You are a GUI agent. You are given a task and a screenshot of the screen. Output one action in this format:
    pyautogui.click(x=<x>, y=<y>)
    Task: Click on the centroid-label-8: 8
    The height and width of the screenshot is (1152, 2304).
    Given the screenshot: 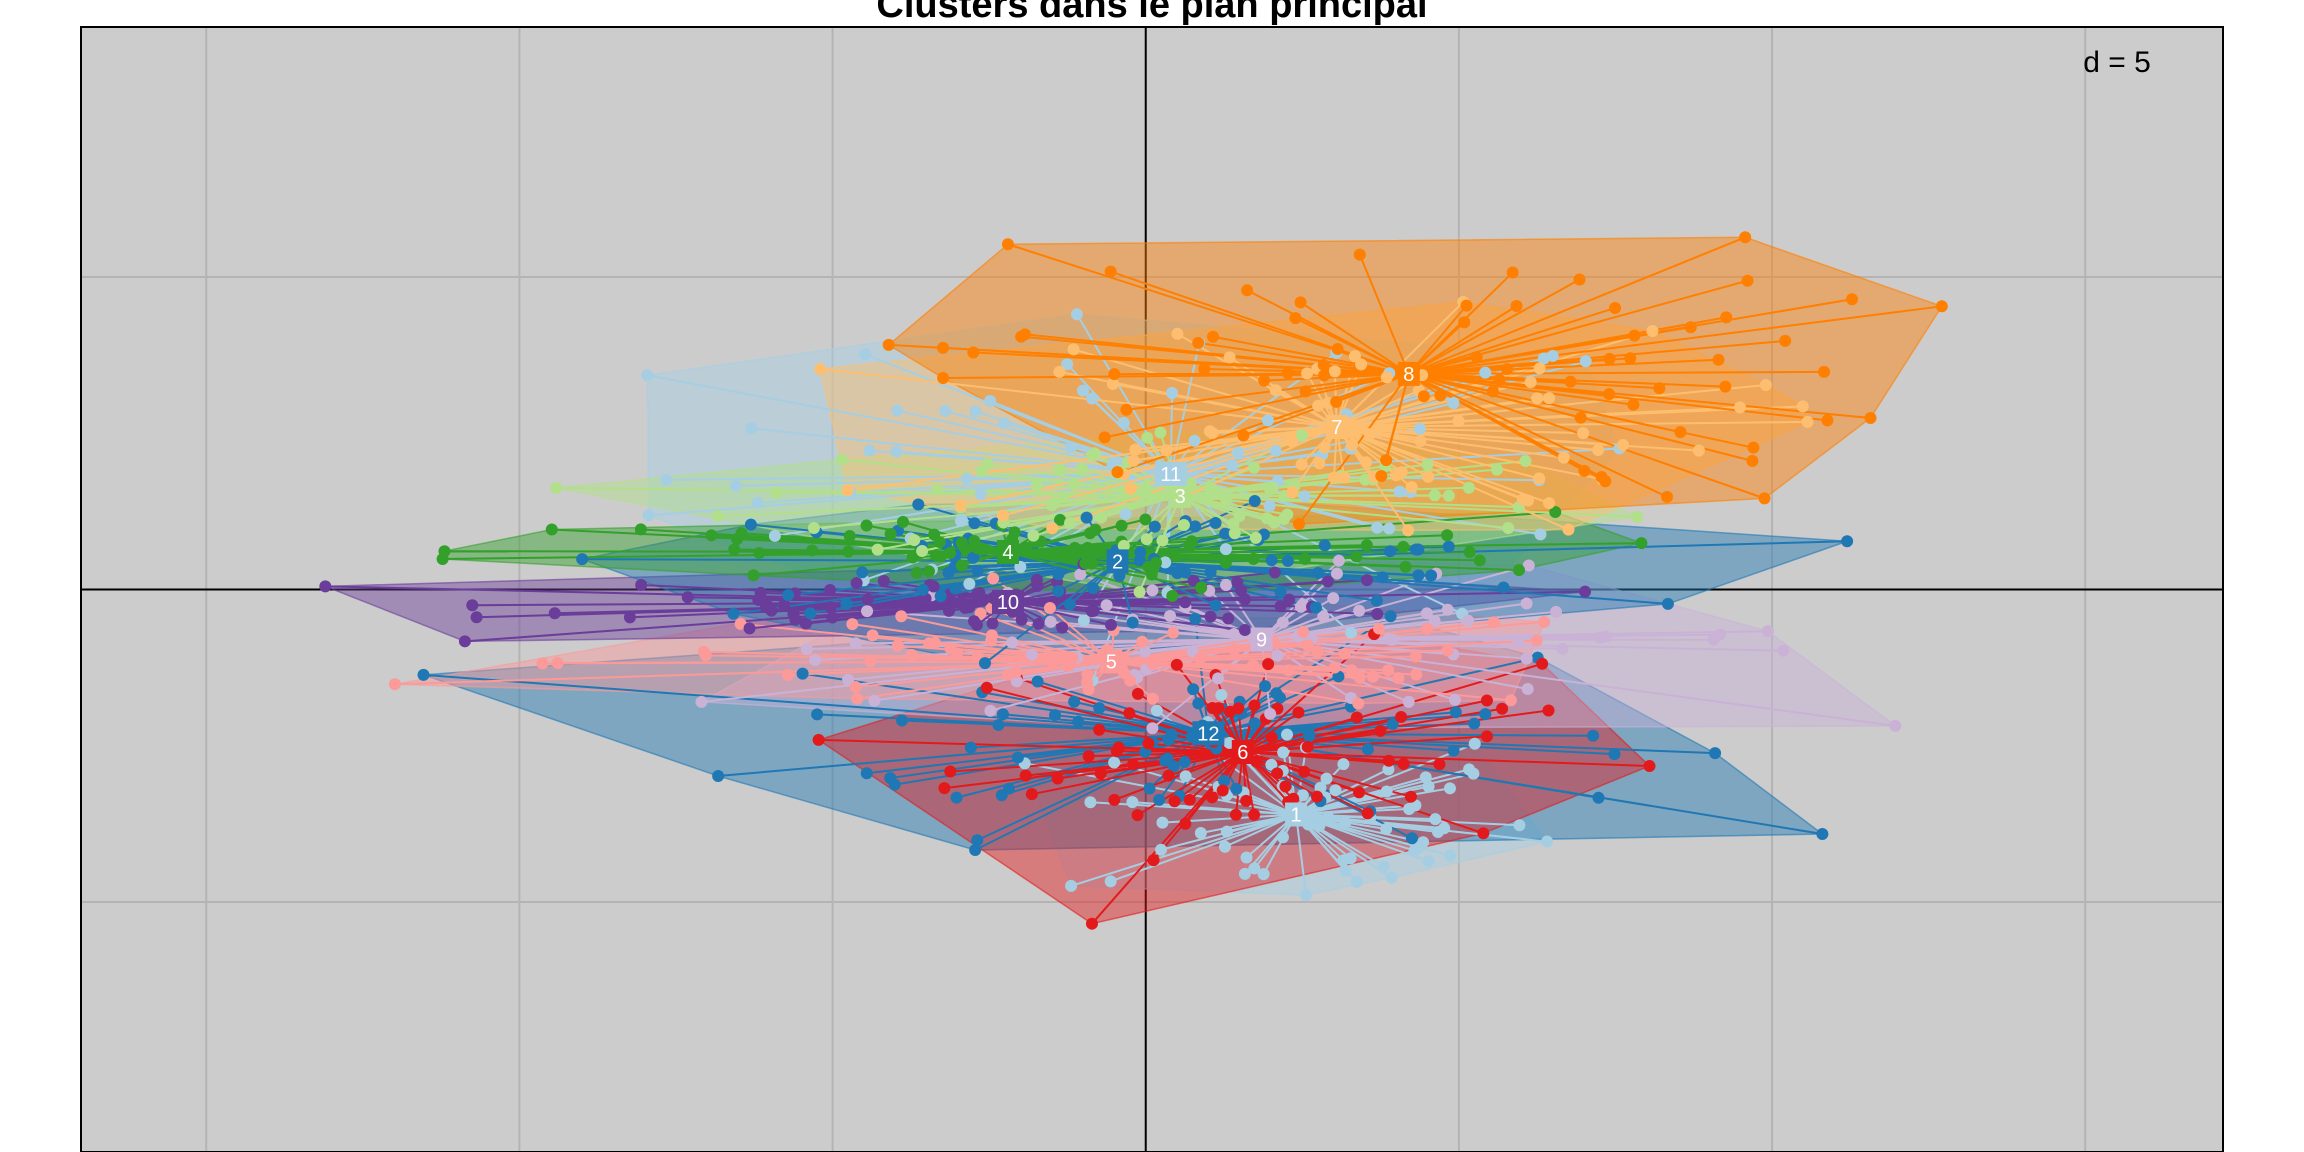 What is the action you would take?
    pyautogui.click(x=1408, y=373)
    